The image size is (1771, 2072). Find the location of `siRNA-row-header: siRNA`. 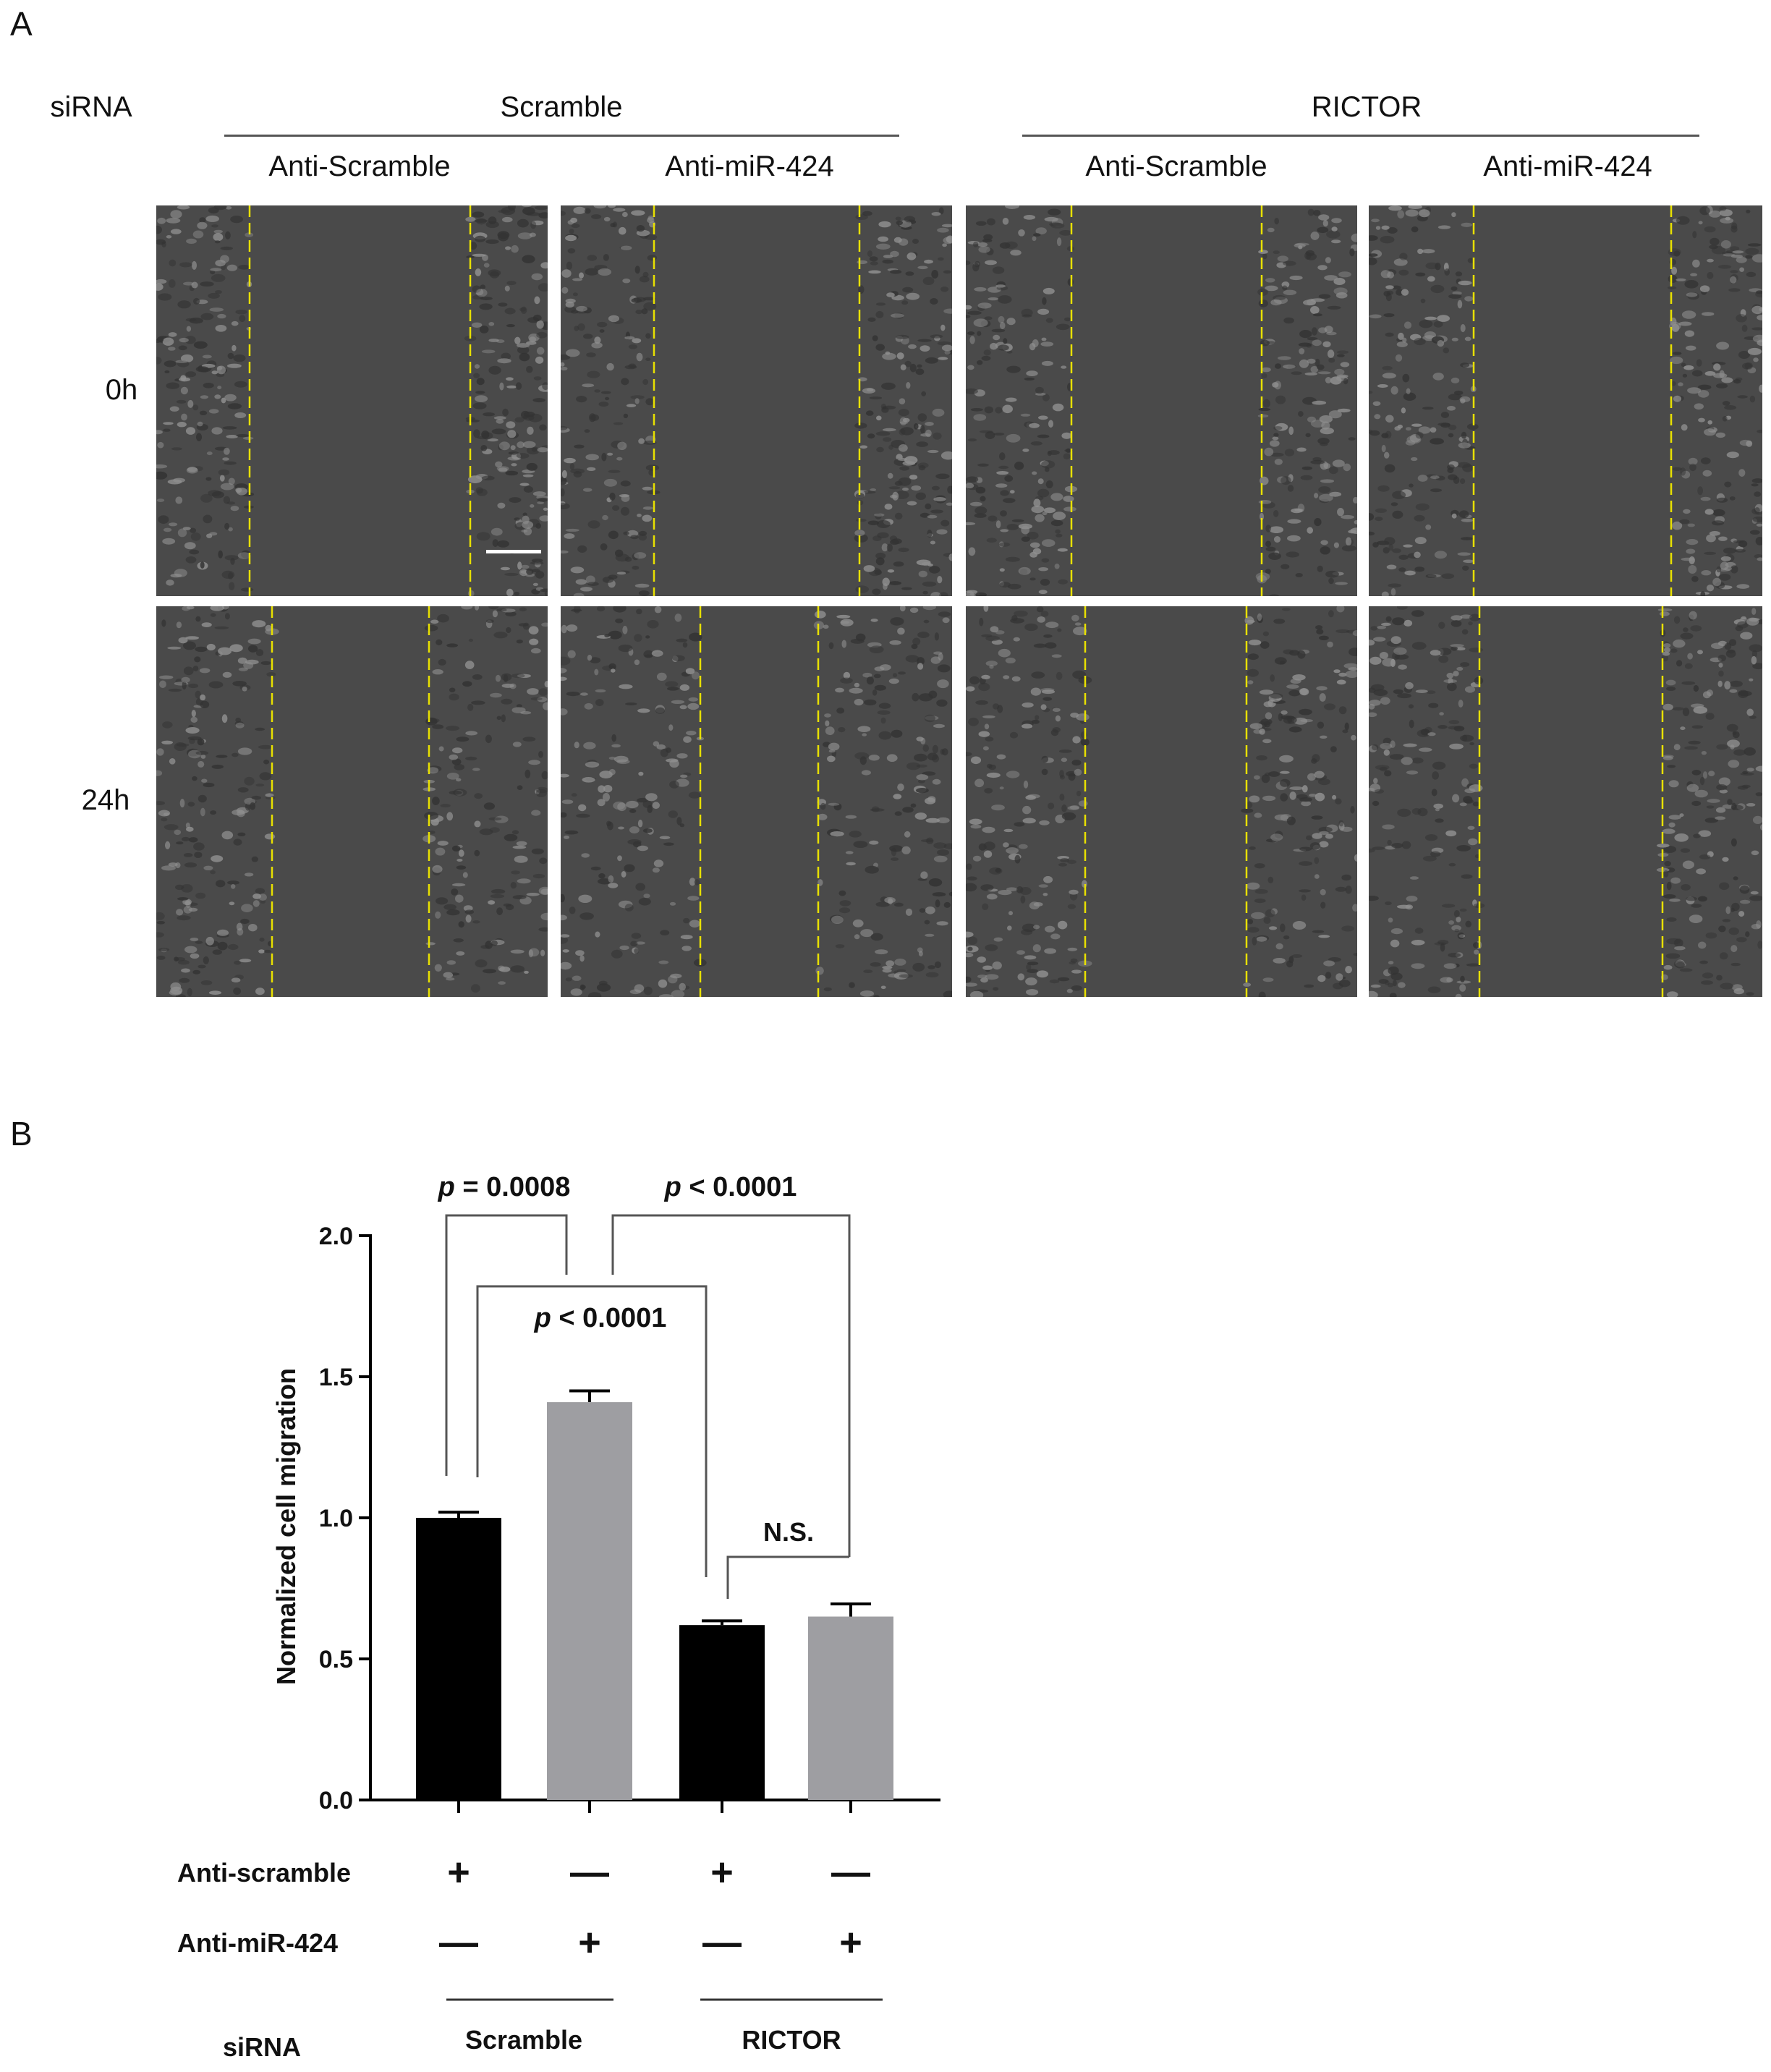

siRNA-row-header: siRNA is located at coordinates (91, 107).